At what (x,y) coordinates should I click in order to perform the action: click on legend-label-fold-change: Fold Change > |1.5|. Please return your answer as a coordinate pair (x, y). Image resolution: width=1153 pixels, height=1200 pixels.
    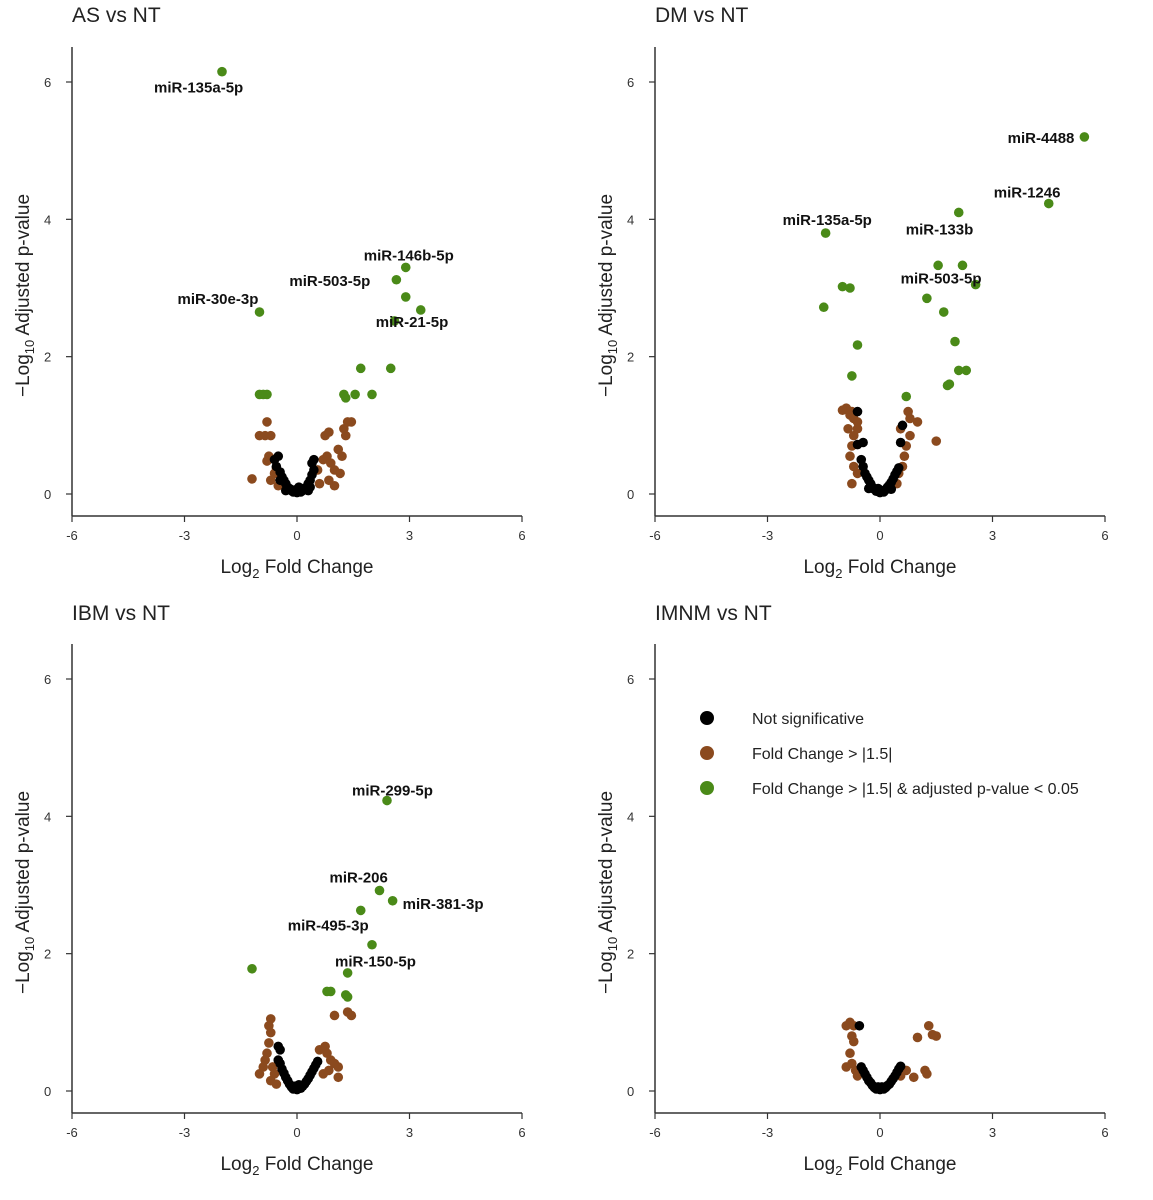
    Looking at the image, I should click on (822, 754).